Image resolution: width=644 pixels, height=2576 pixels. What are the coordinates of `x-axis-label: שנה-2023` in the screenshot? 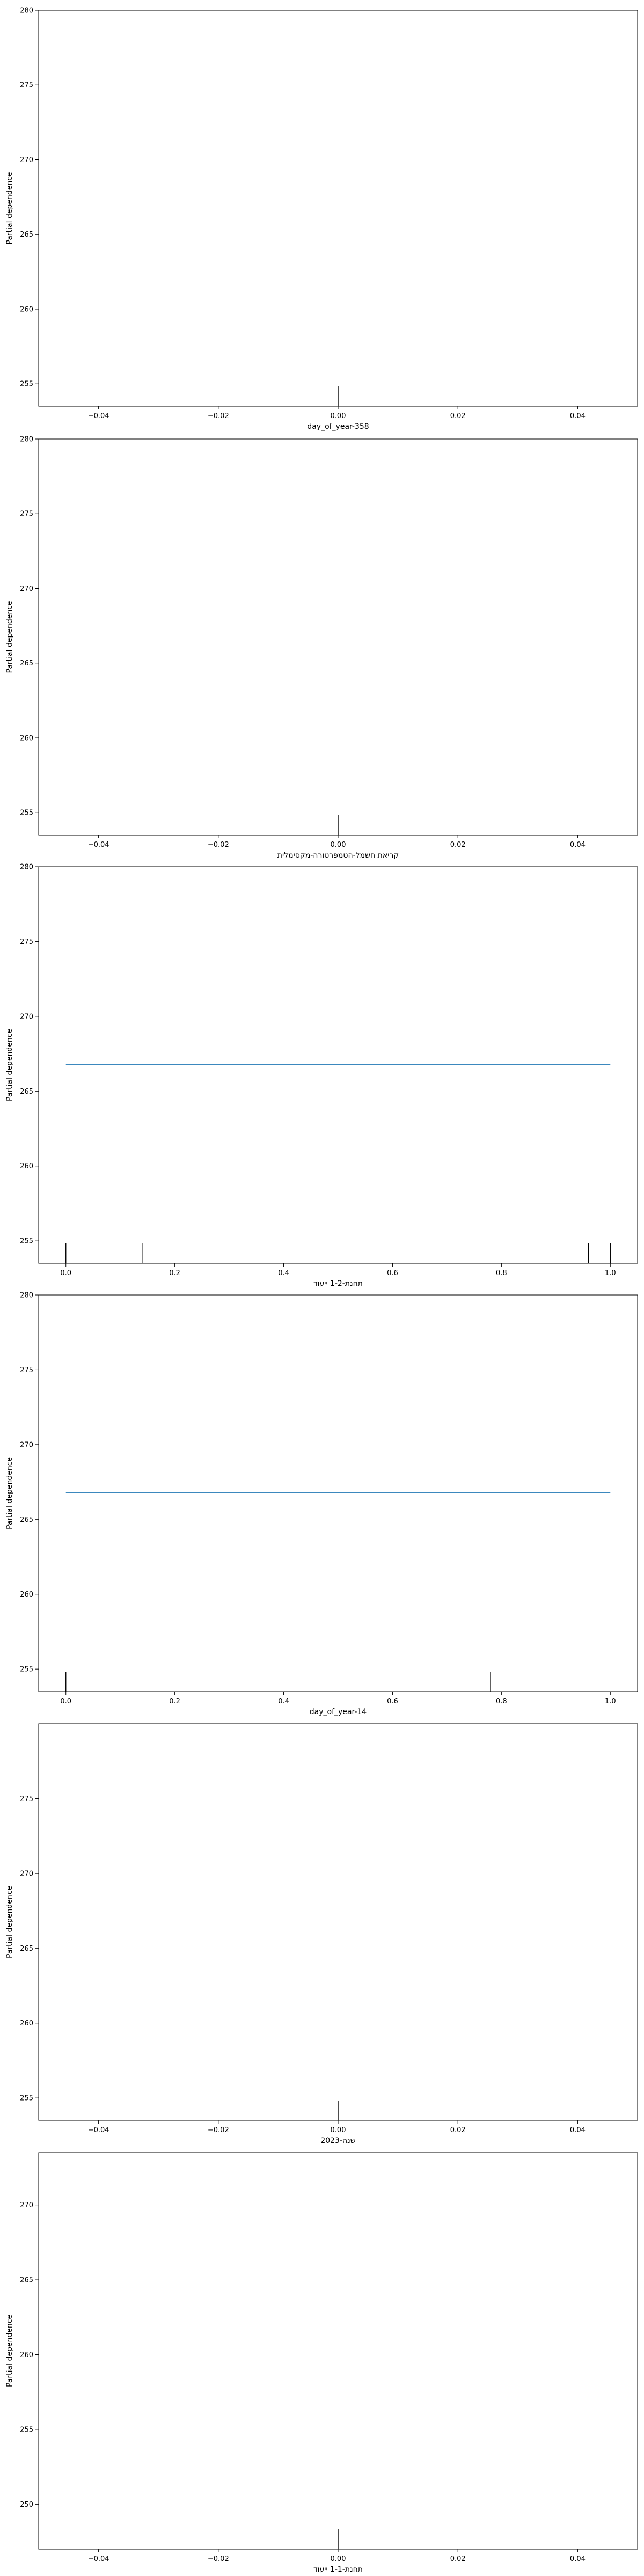 It's located at (337, 2140).